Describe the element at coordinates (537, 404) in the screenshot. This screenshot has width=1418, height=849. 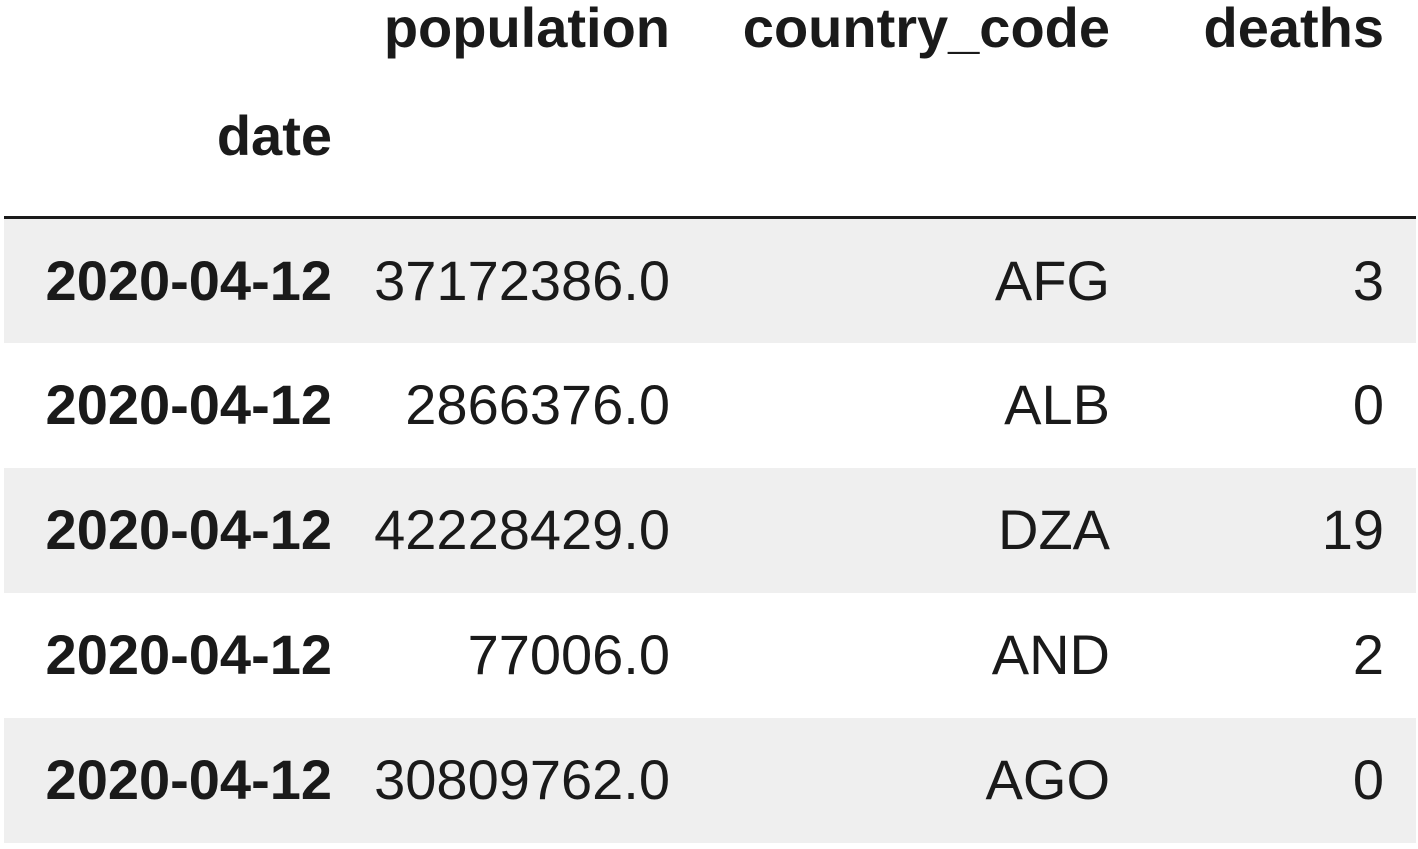
I see `cell-population: 2866376.0` at that location.